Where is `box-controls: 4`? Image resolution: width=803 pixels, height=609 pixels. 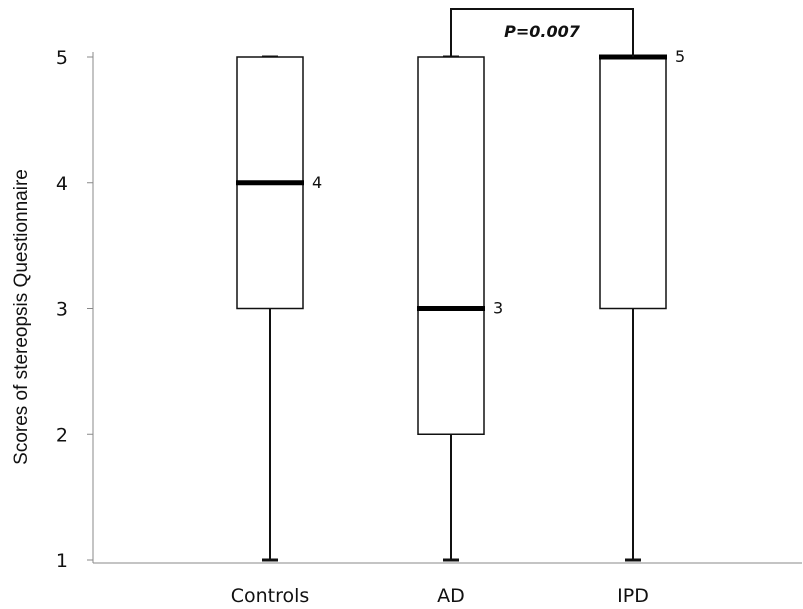 box-controls: 4 is located at coordinates (279, 308).